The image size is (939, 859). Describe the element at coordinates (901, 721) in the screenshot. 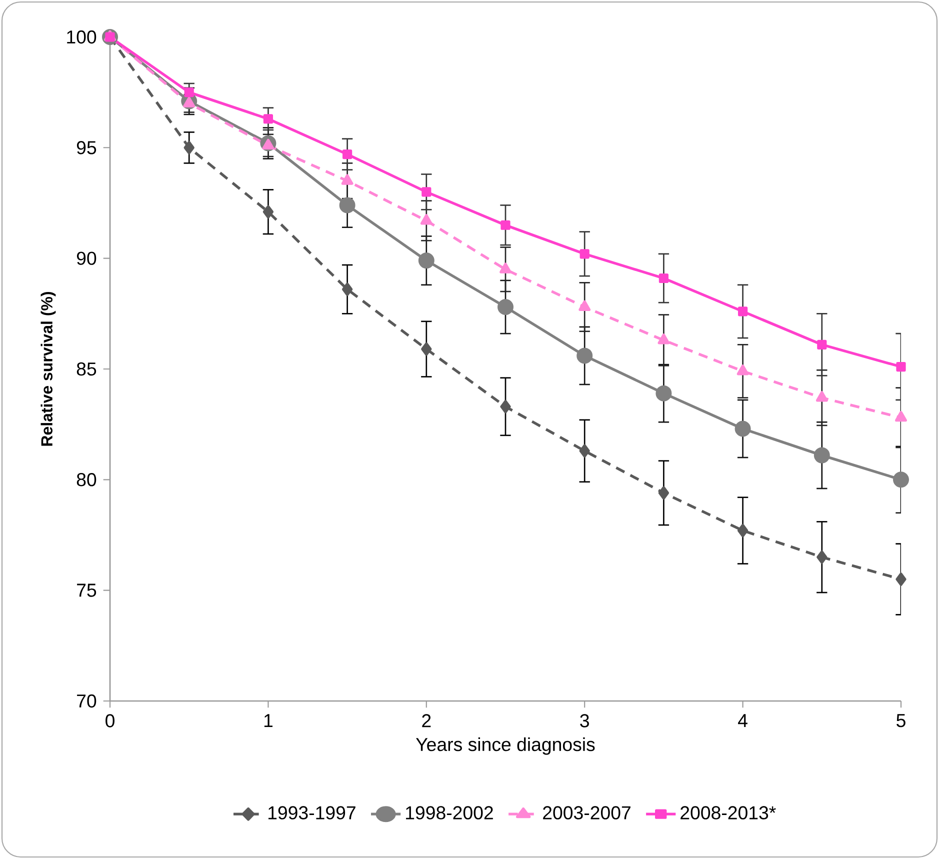

I see `x-tick-label: 5` at that location.